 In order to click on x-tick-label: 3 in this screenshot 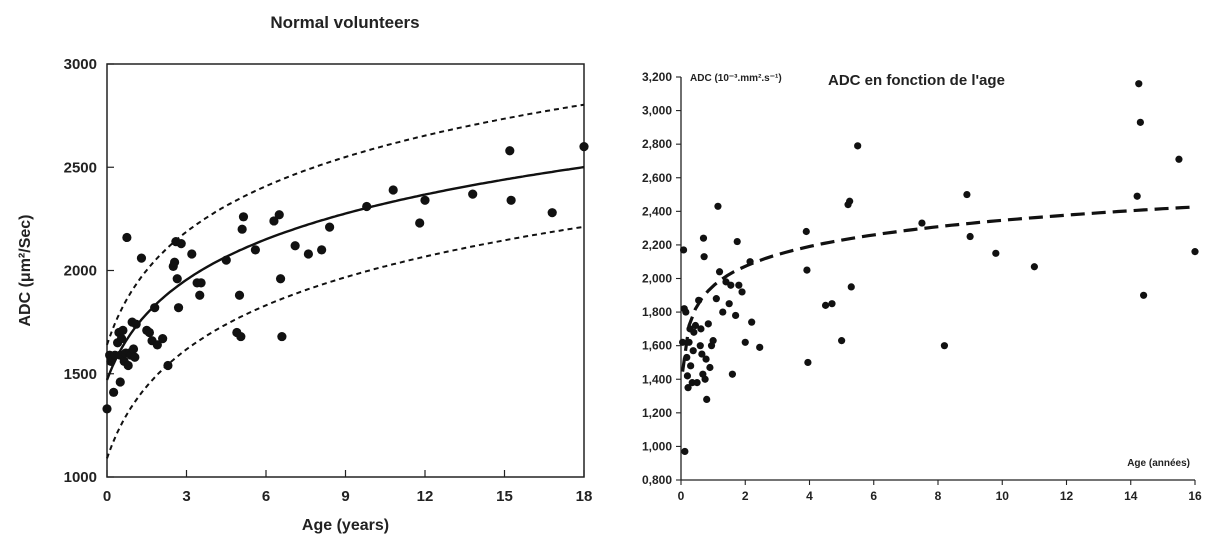, I will do `click(186, 496)`.